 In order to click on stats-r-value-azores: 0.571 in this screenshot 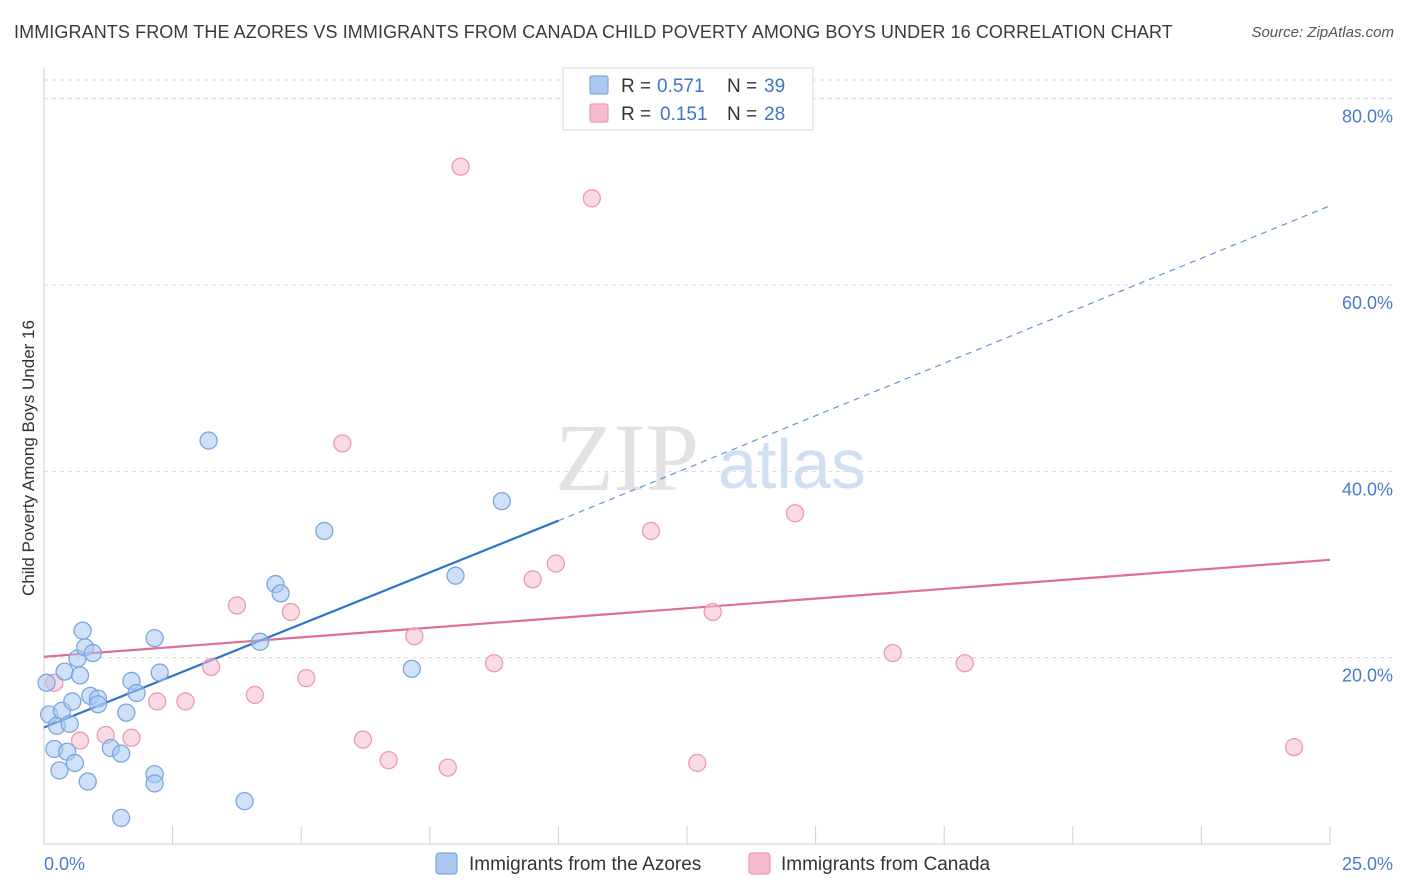, I will do `click(681, 86)`.